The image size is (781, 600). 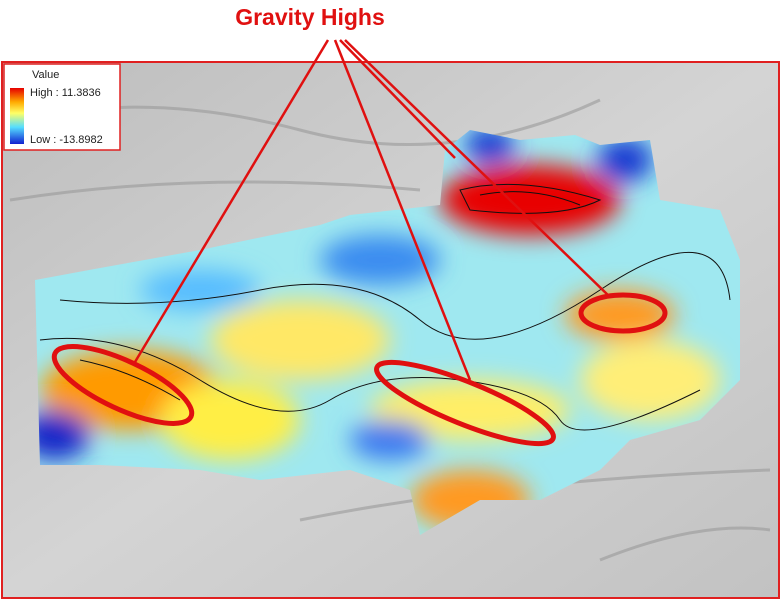 What do you see at coordinates (66, 140) in the screenshot?
I see `legend-low: Low : -13.8982` at bounding box center [66, 140].